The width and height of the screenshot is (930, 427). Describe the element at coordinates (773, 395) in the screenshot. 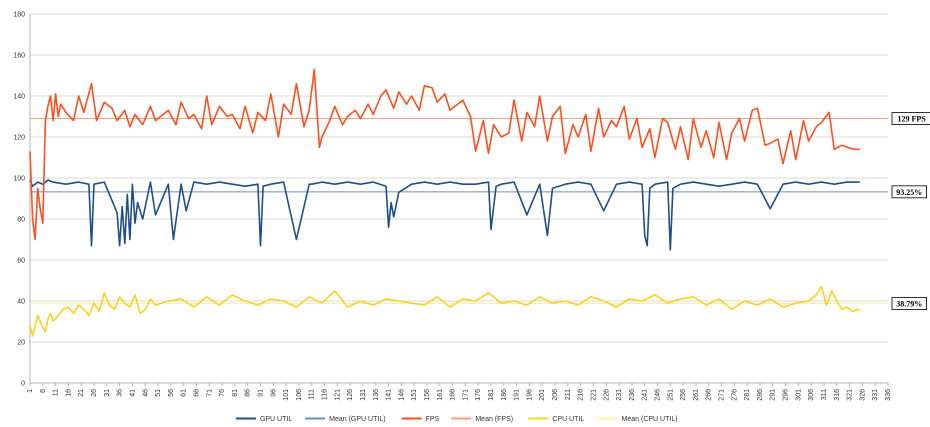

I see `x-tick-label-291: 291` at that location.